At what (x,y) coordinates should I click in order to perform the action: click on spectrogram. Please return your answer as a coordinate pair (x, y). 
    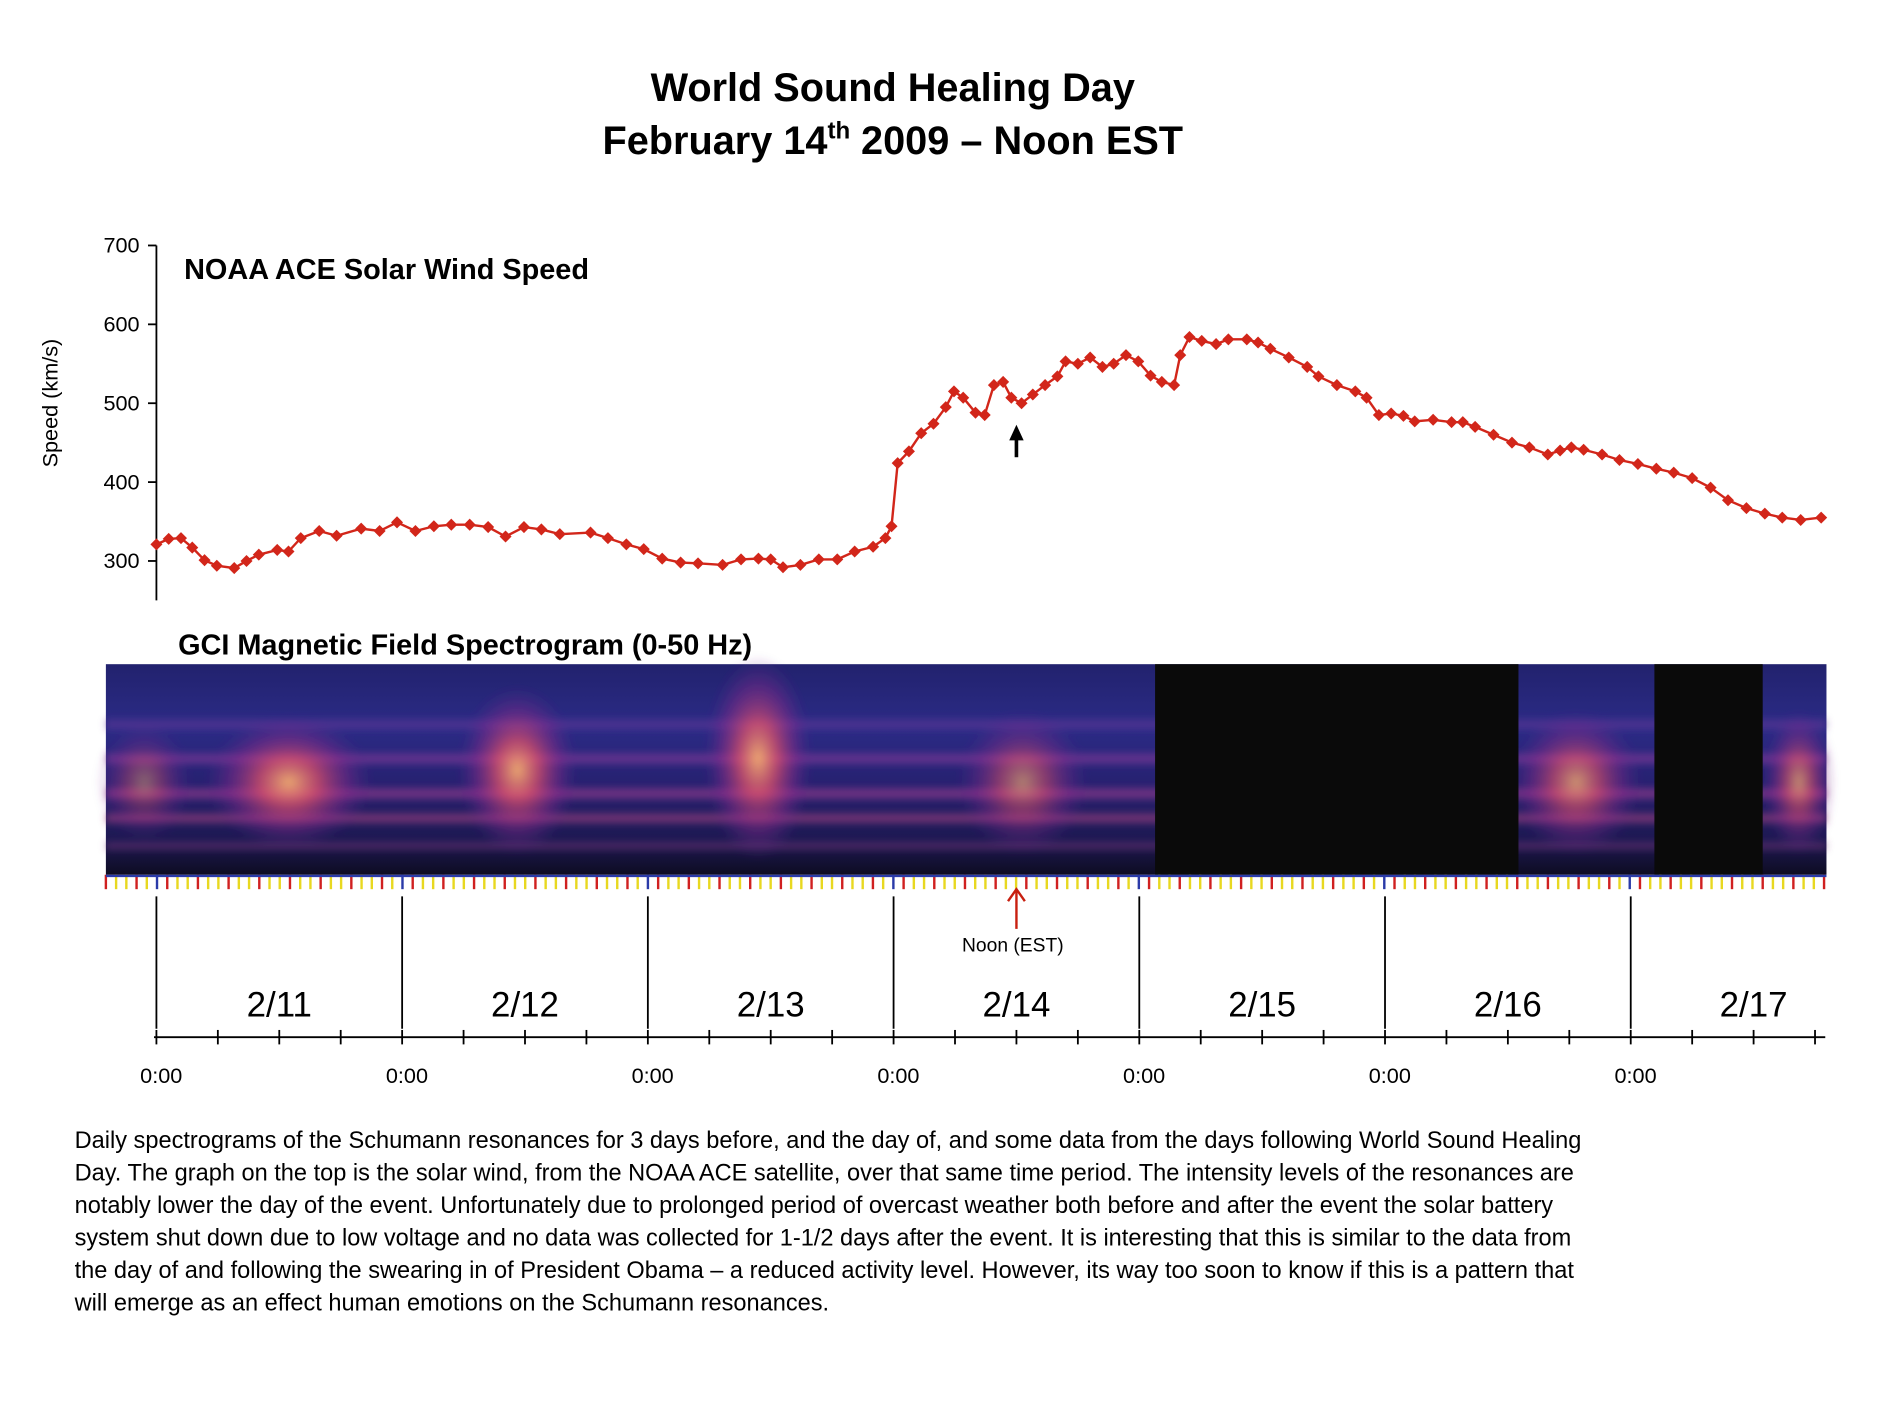
    Looking at the image, I should click on (965, 765).